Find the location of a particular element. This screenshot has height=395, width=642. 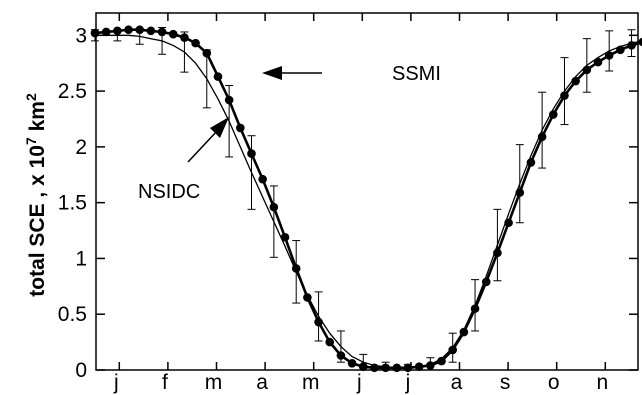

y-tick-label: 2 is located at coordinates (81, 147).